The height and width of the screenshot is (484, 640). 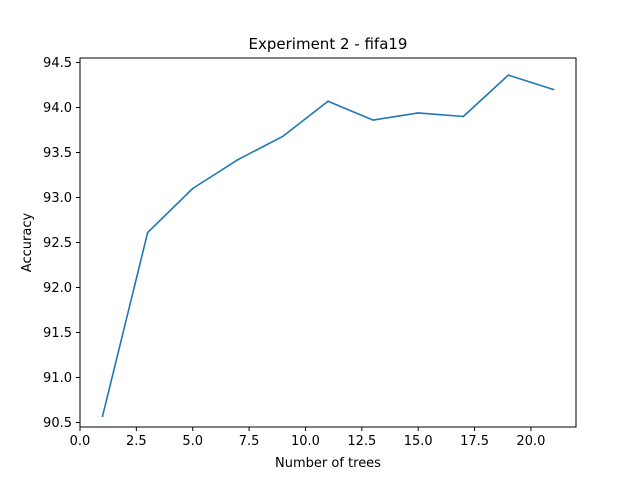 What do you see at coordinates (192, 441) in the screenshot?
I see `x-tick-label: 5.0` at bounding box center [192, 441].